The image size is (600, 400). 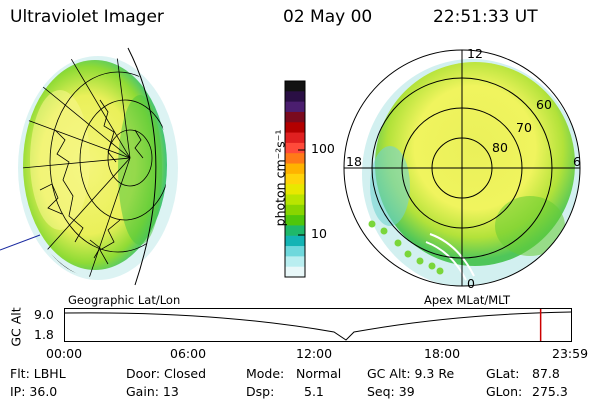 What do you see at coordinates (485, 17) in the screenshot?
I see `time-label: 22:51:33 UT` at bounding box center [485, 17].